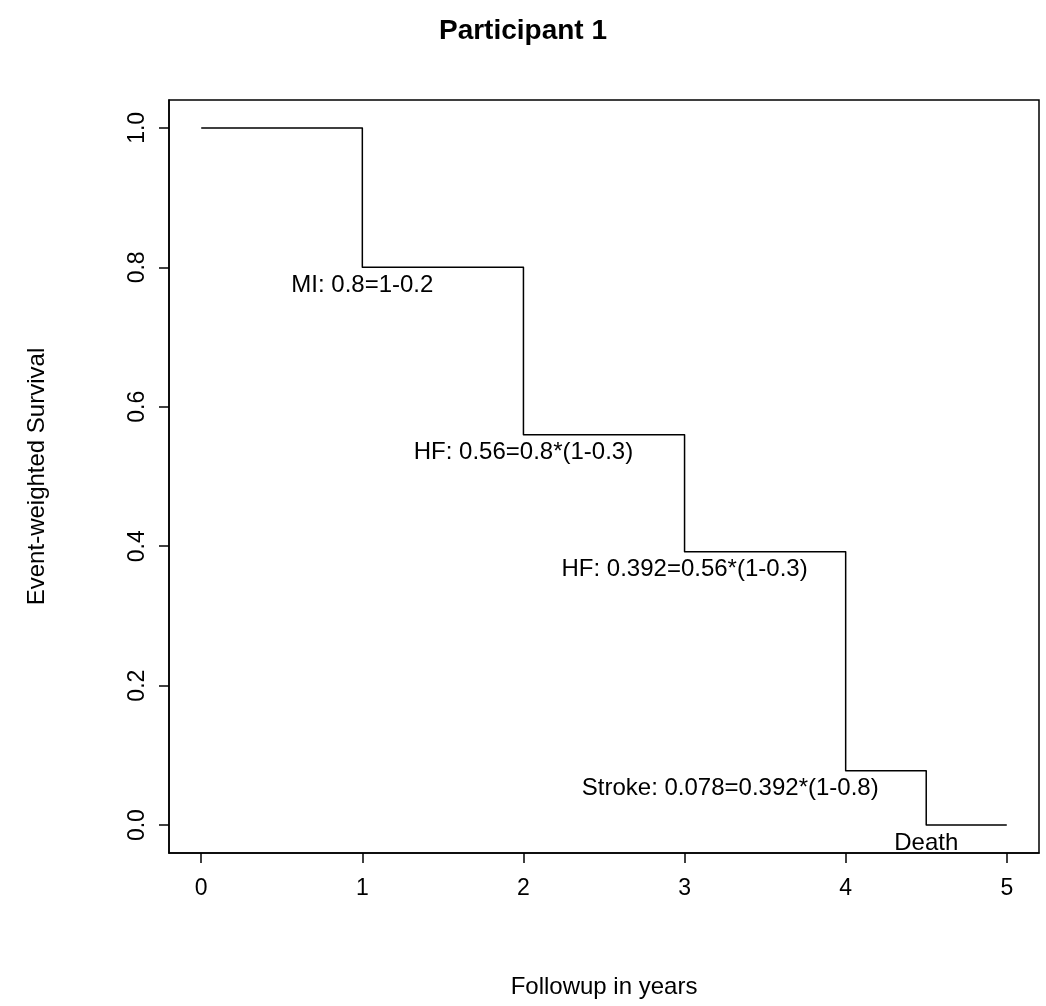 The image size is (1046, 1006). Describe the element at coordinates (135, 127) in the screenshot. I see `y-tick-label: 1.0` at that location.